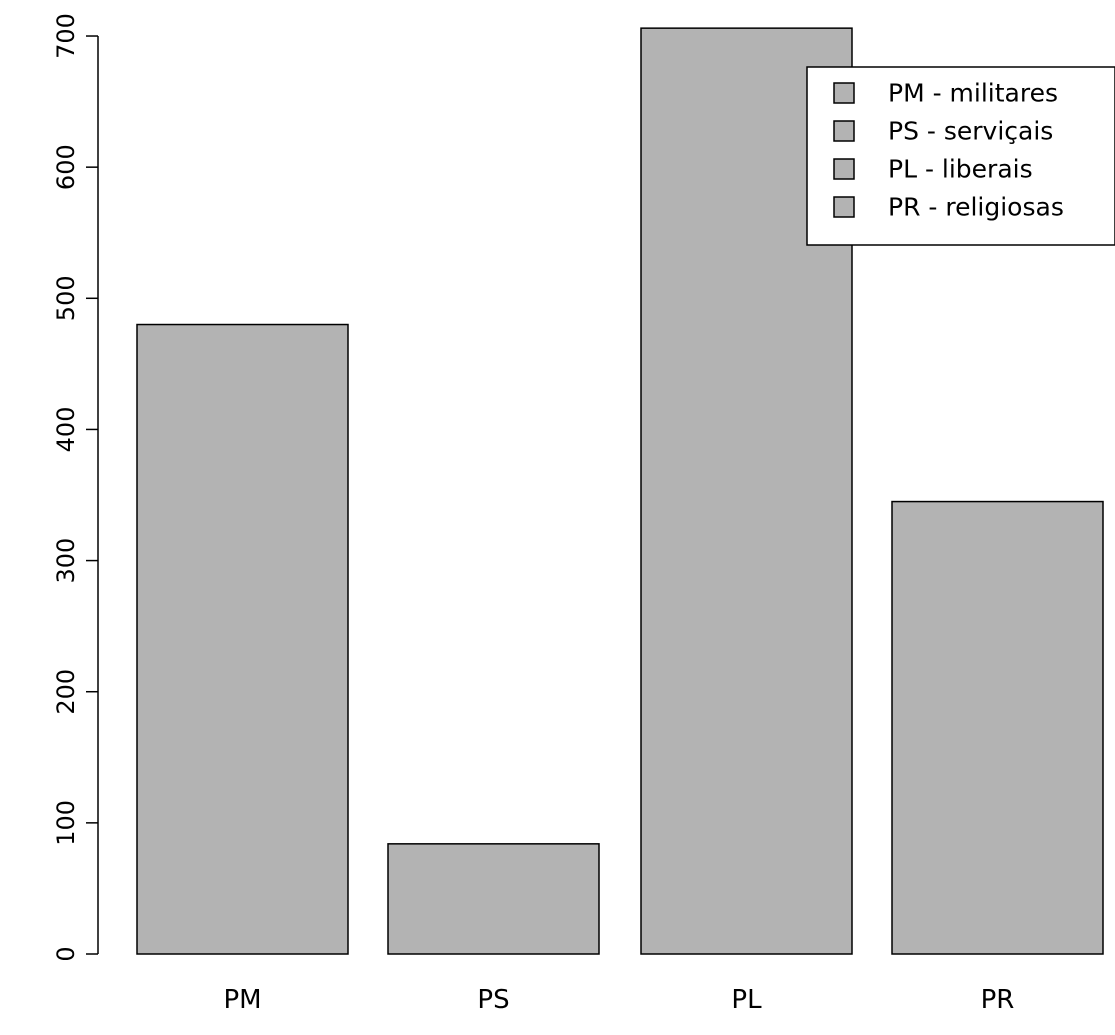  Describe the element at coordinates (998, 1000) in the screenshot. I see `category-label: PR` at that location.